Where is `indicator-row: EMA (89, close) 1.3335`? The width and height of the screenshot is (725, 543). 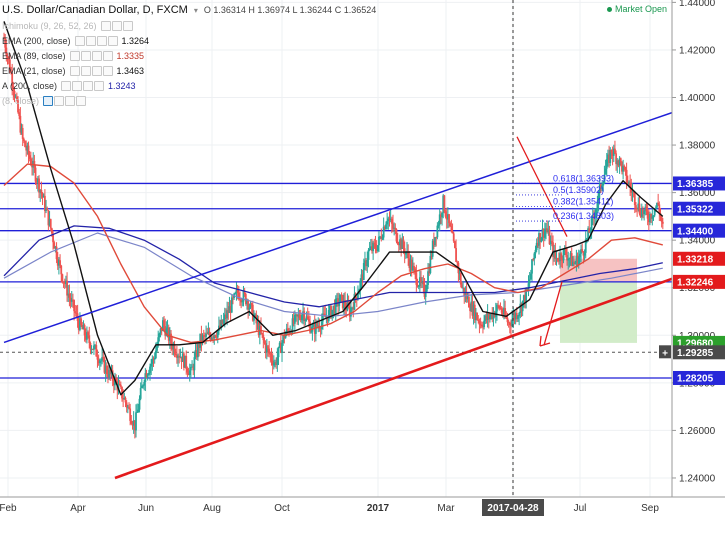 indicator-row: EMA (89, close) 1.3335 is located at coordinates (189, 55).